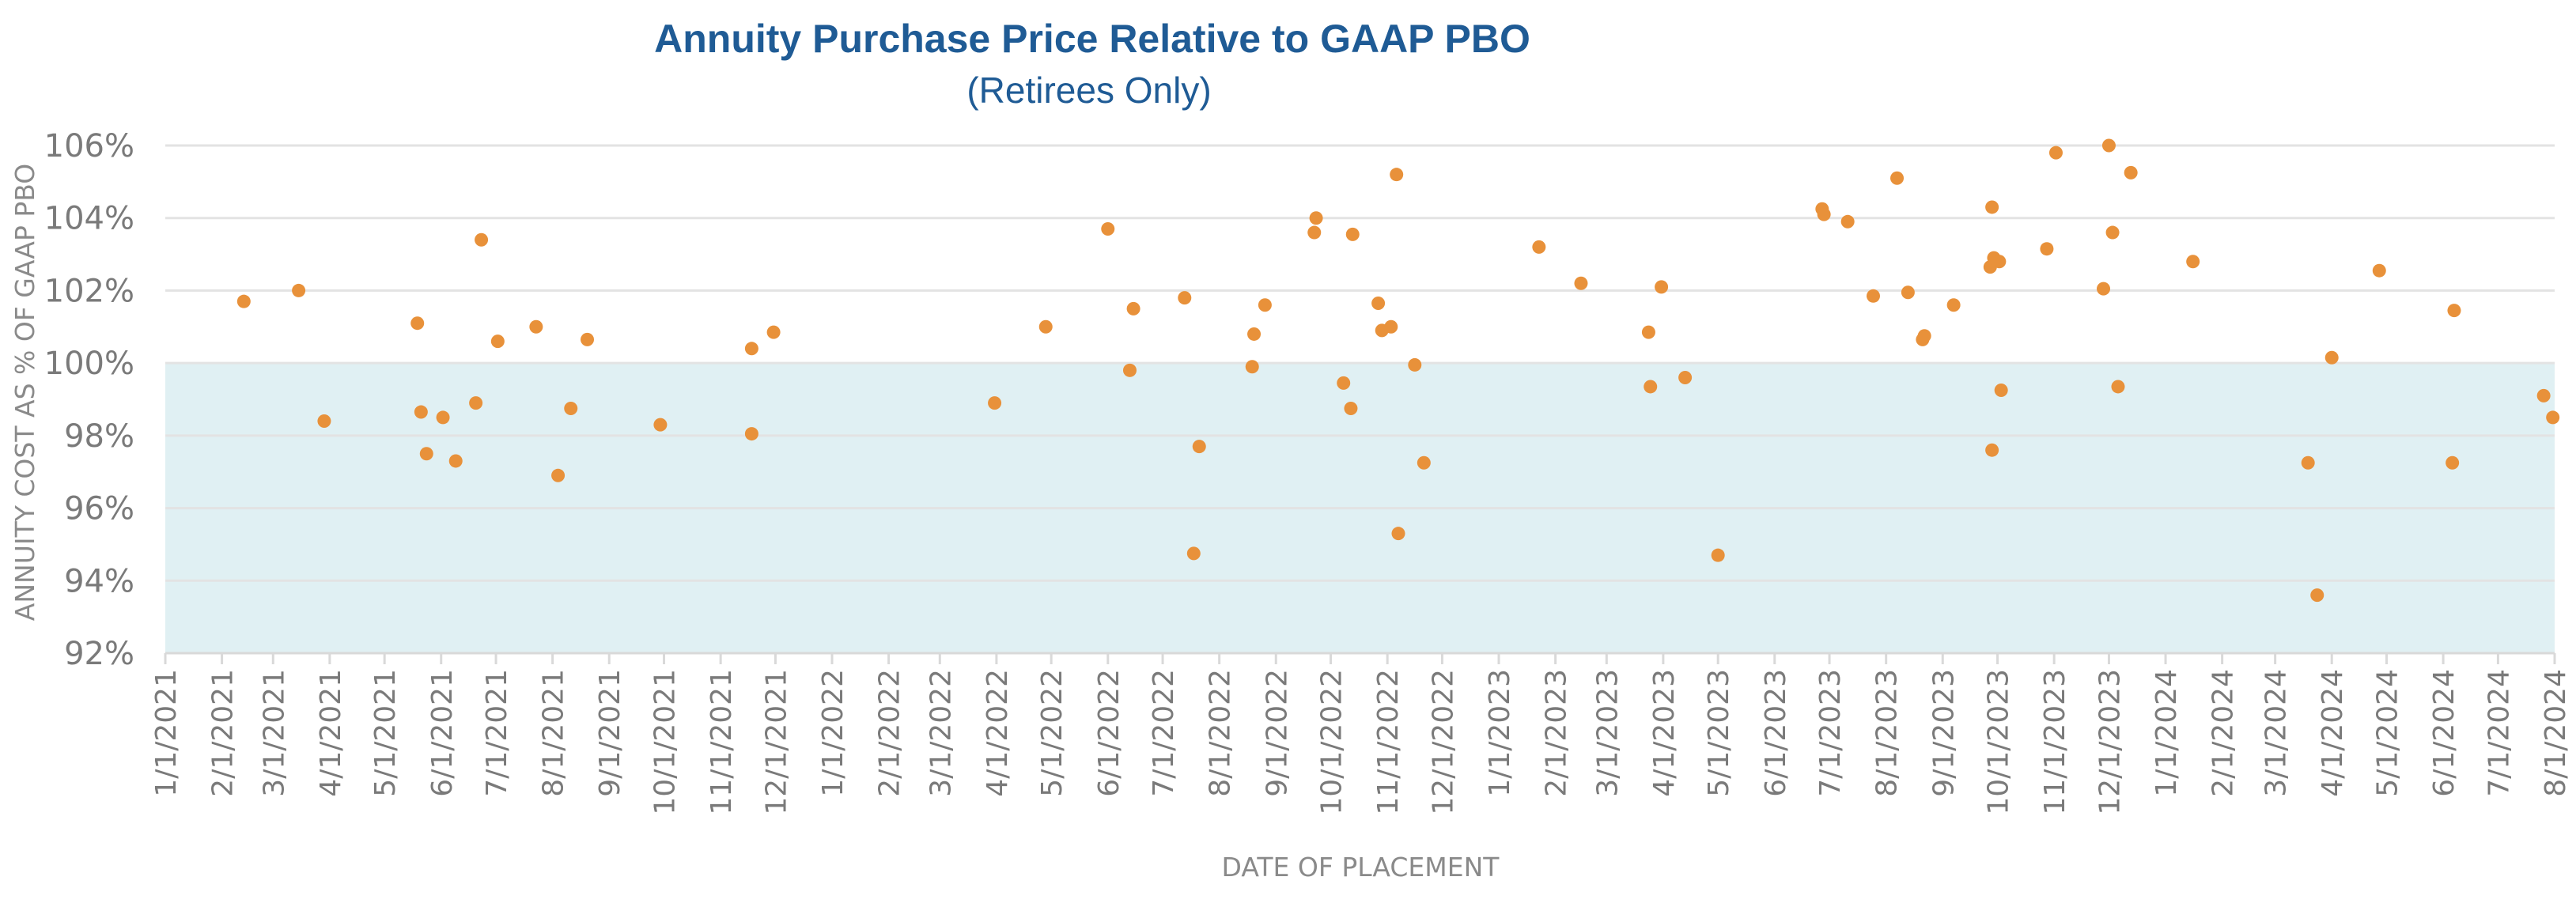  I want to click on y-tick-label: 92%, so click(99, 654).